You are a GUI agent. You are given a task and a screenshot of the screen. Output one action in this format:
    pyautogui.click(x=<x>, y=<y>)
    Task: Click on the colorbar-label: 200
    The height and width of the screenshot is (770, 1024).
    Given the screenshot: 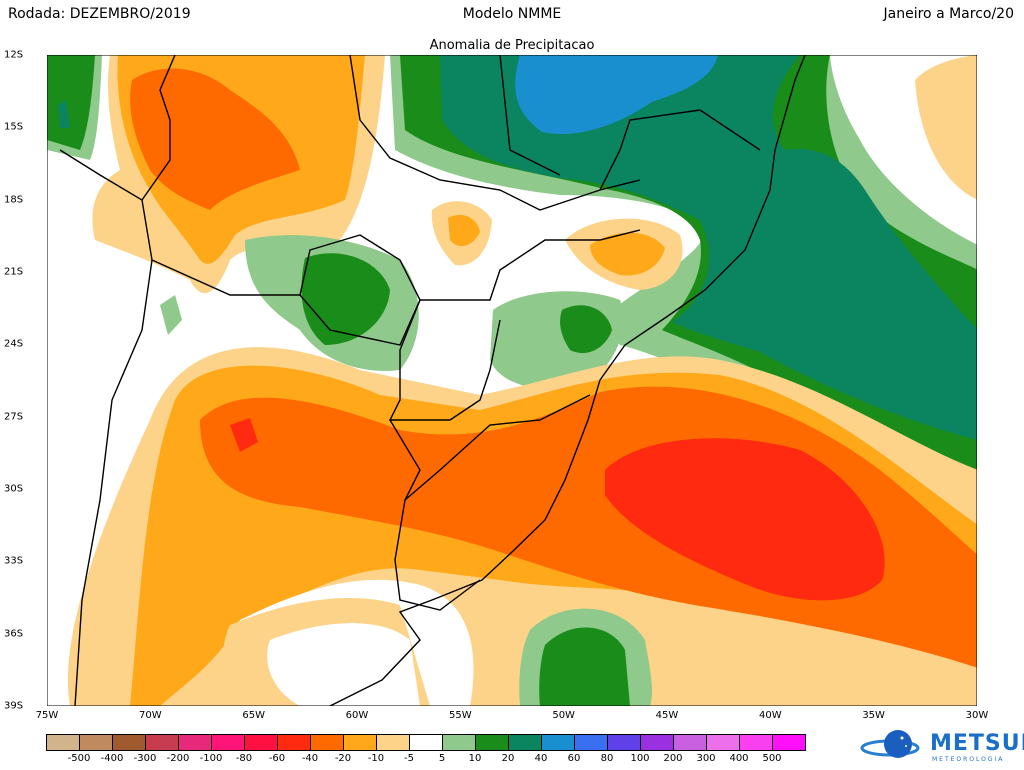 What is the action you would take?
    pyautogui.click(x=673, y=758)
    